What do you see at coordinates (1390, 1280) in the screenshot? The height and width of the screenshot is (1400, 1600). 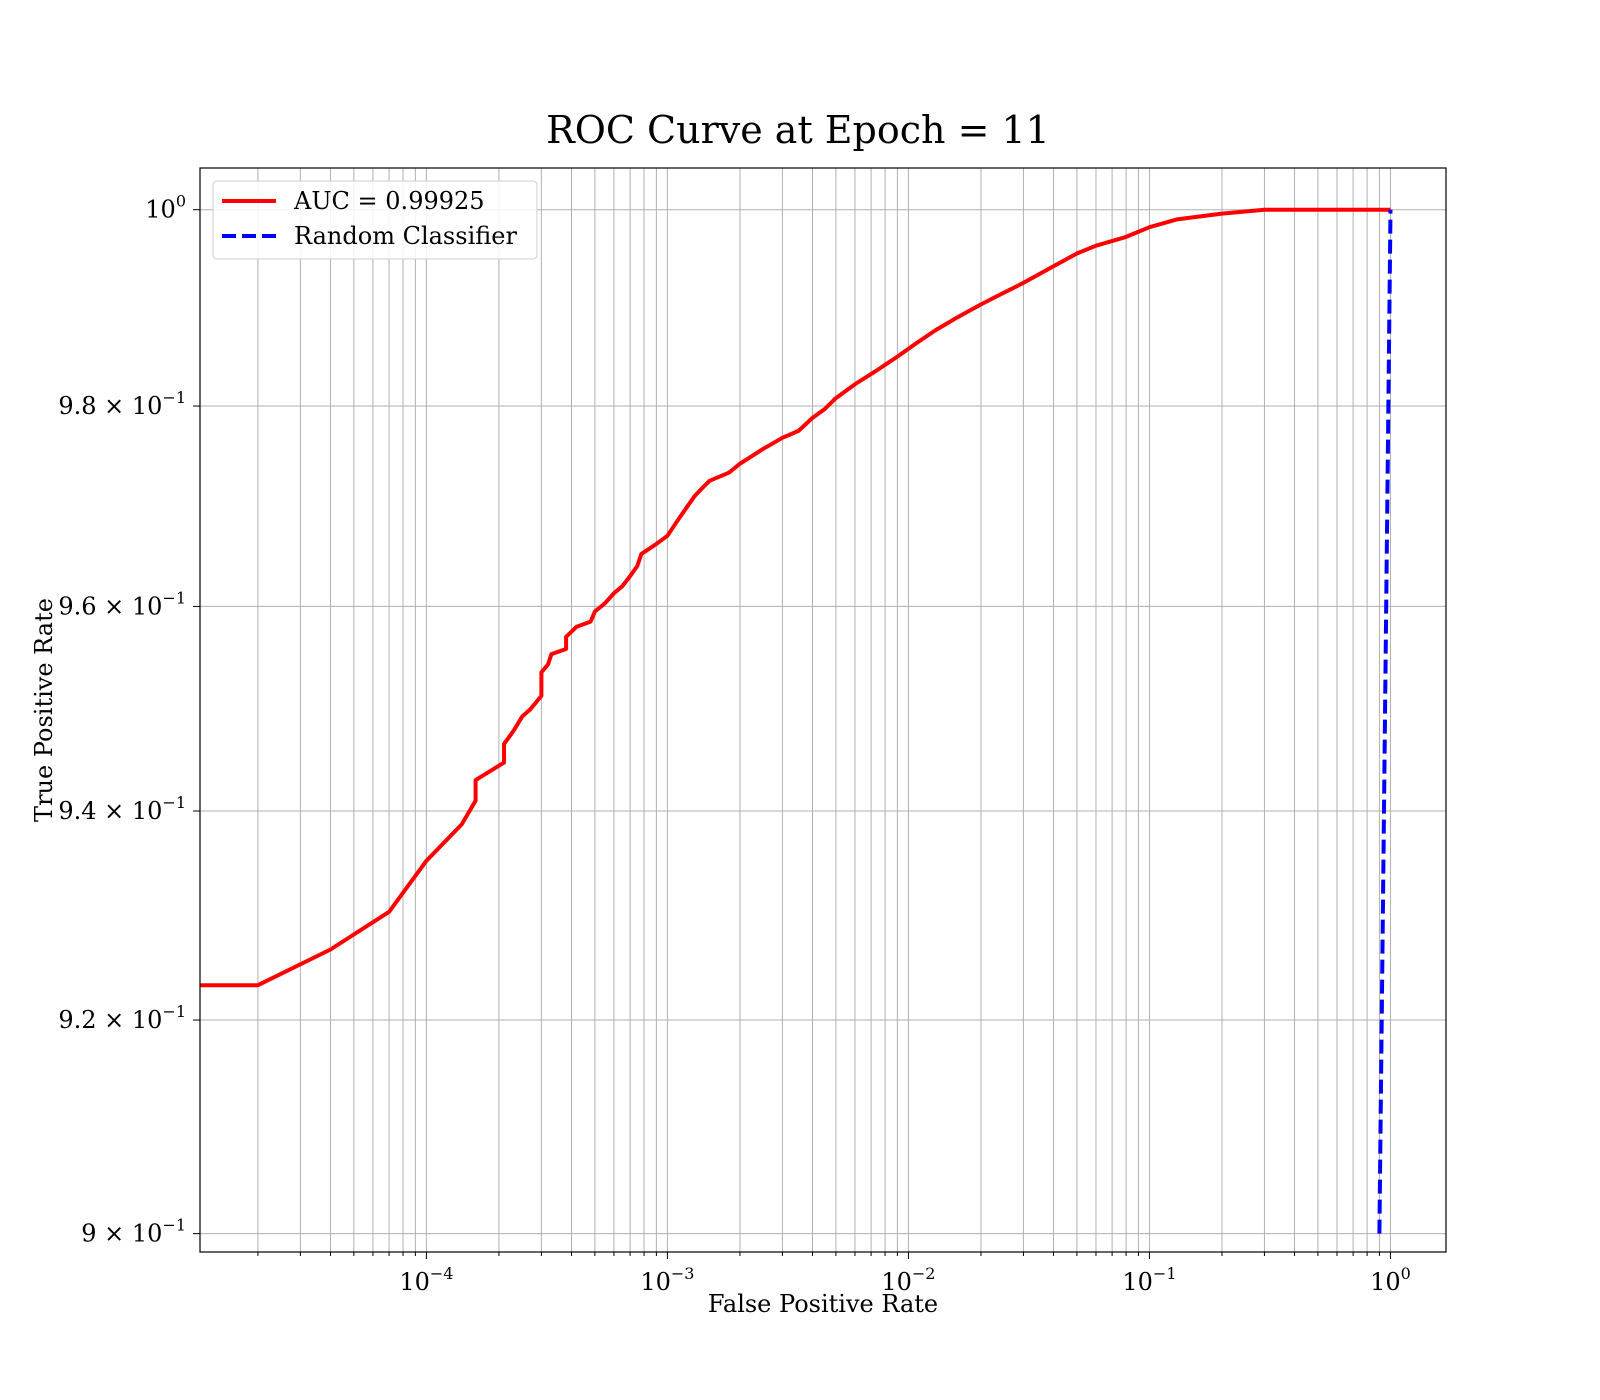 I see `x-tick-label: 10⁰` at bounding box center [1390, 1280].